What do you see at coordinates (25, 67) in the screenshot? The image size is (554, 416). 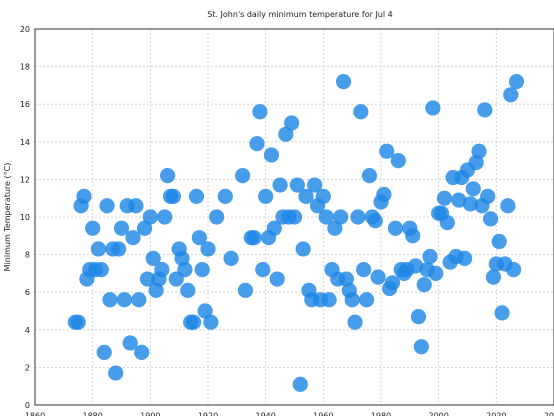 I see `y-tick-label: 18` at bounding box center [25, 67].